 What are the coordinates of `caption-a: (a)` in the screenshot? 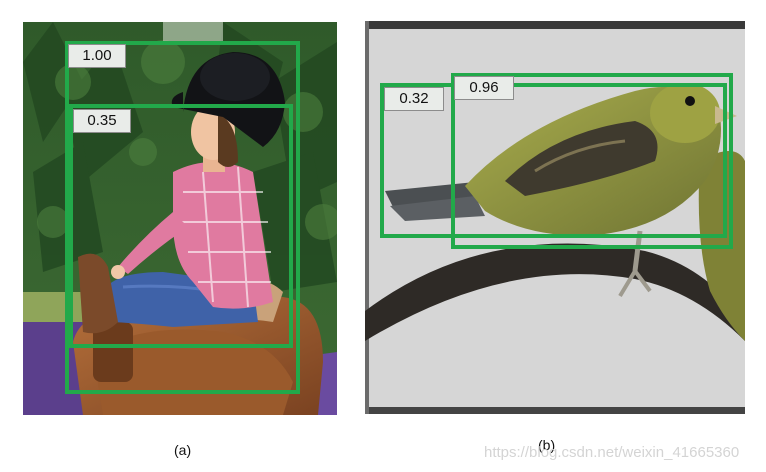 It's located at (183, 450).